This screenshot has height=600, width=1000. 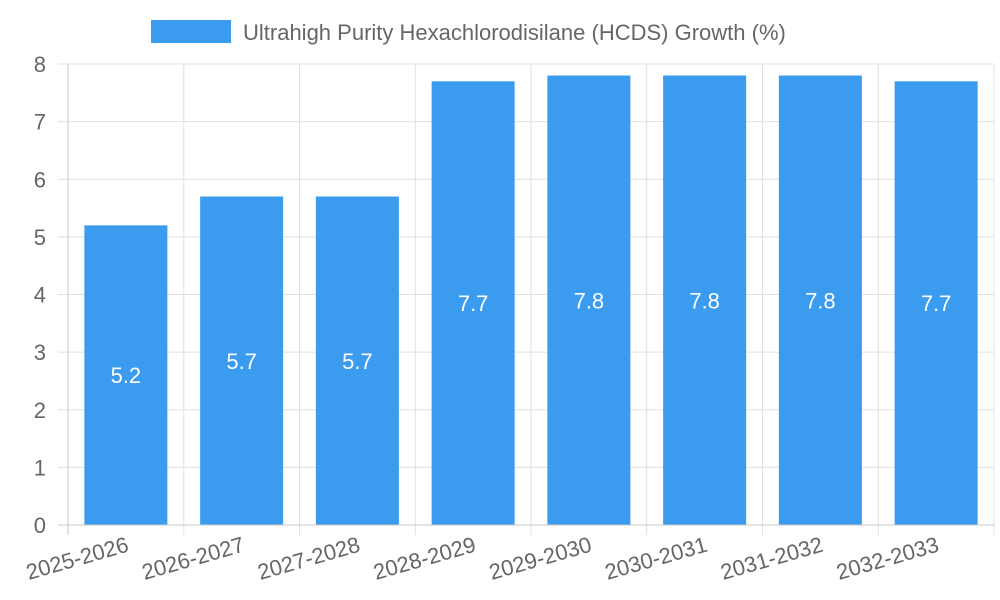 I want to click on x-tick-label: 2030-2031, so click(x=656, y=558).